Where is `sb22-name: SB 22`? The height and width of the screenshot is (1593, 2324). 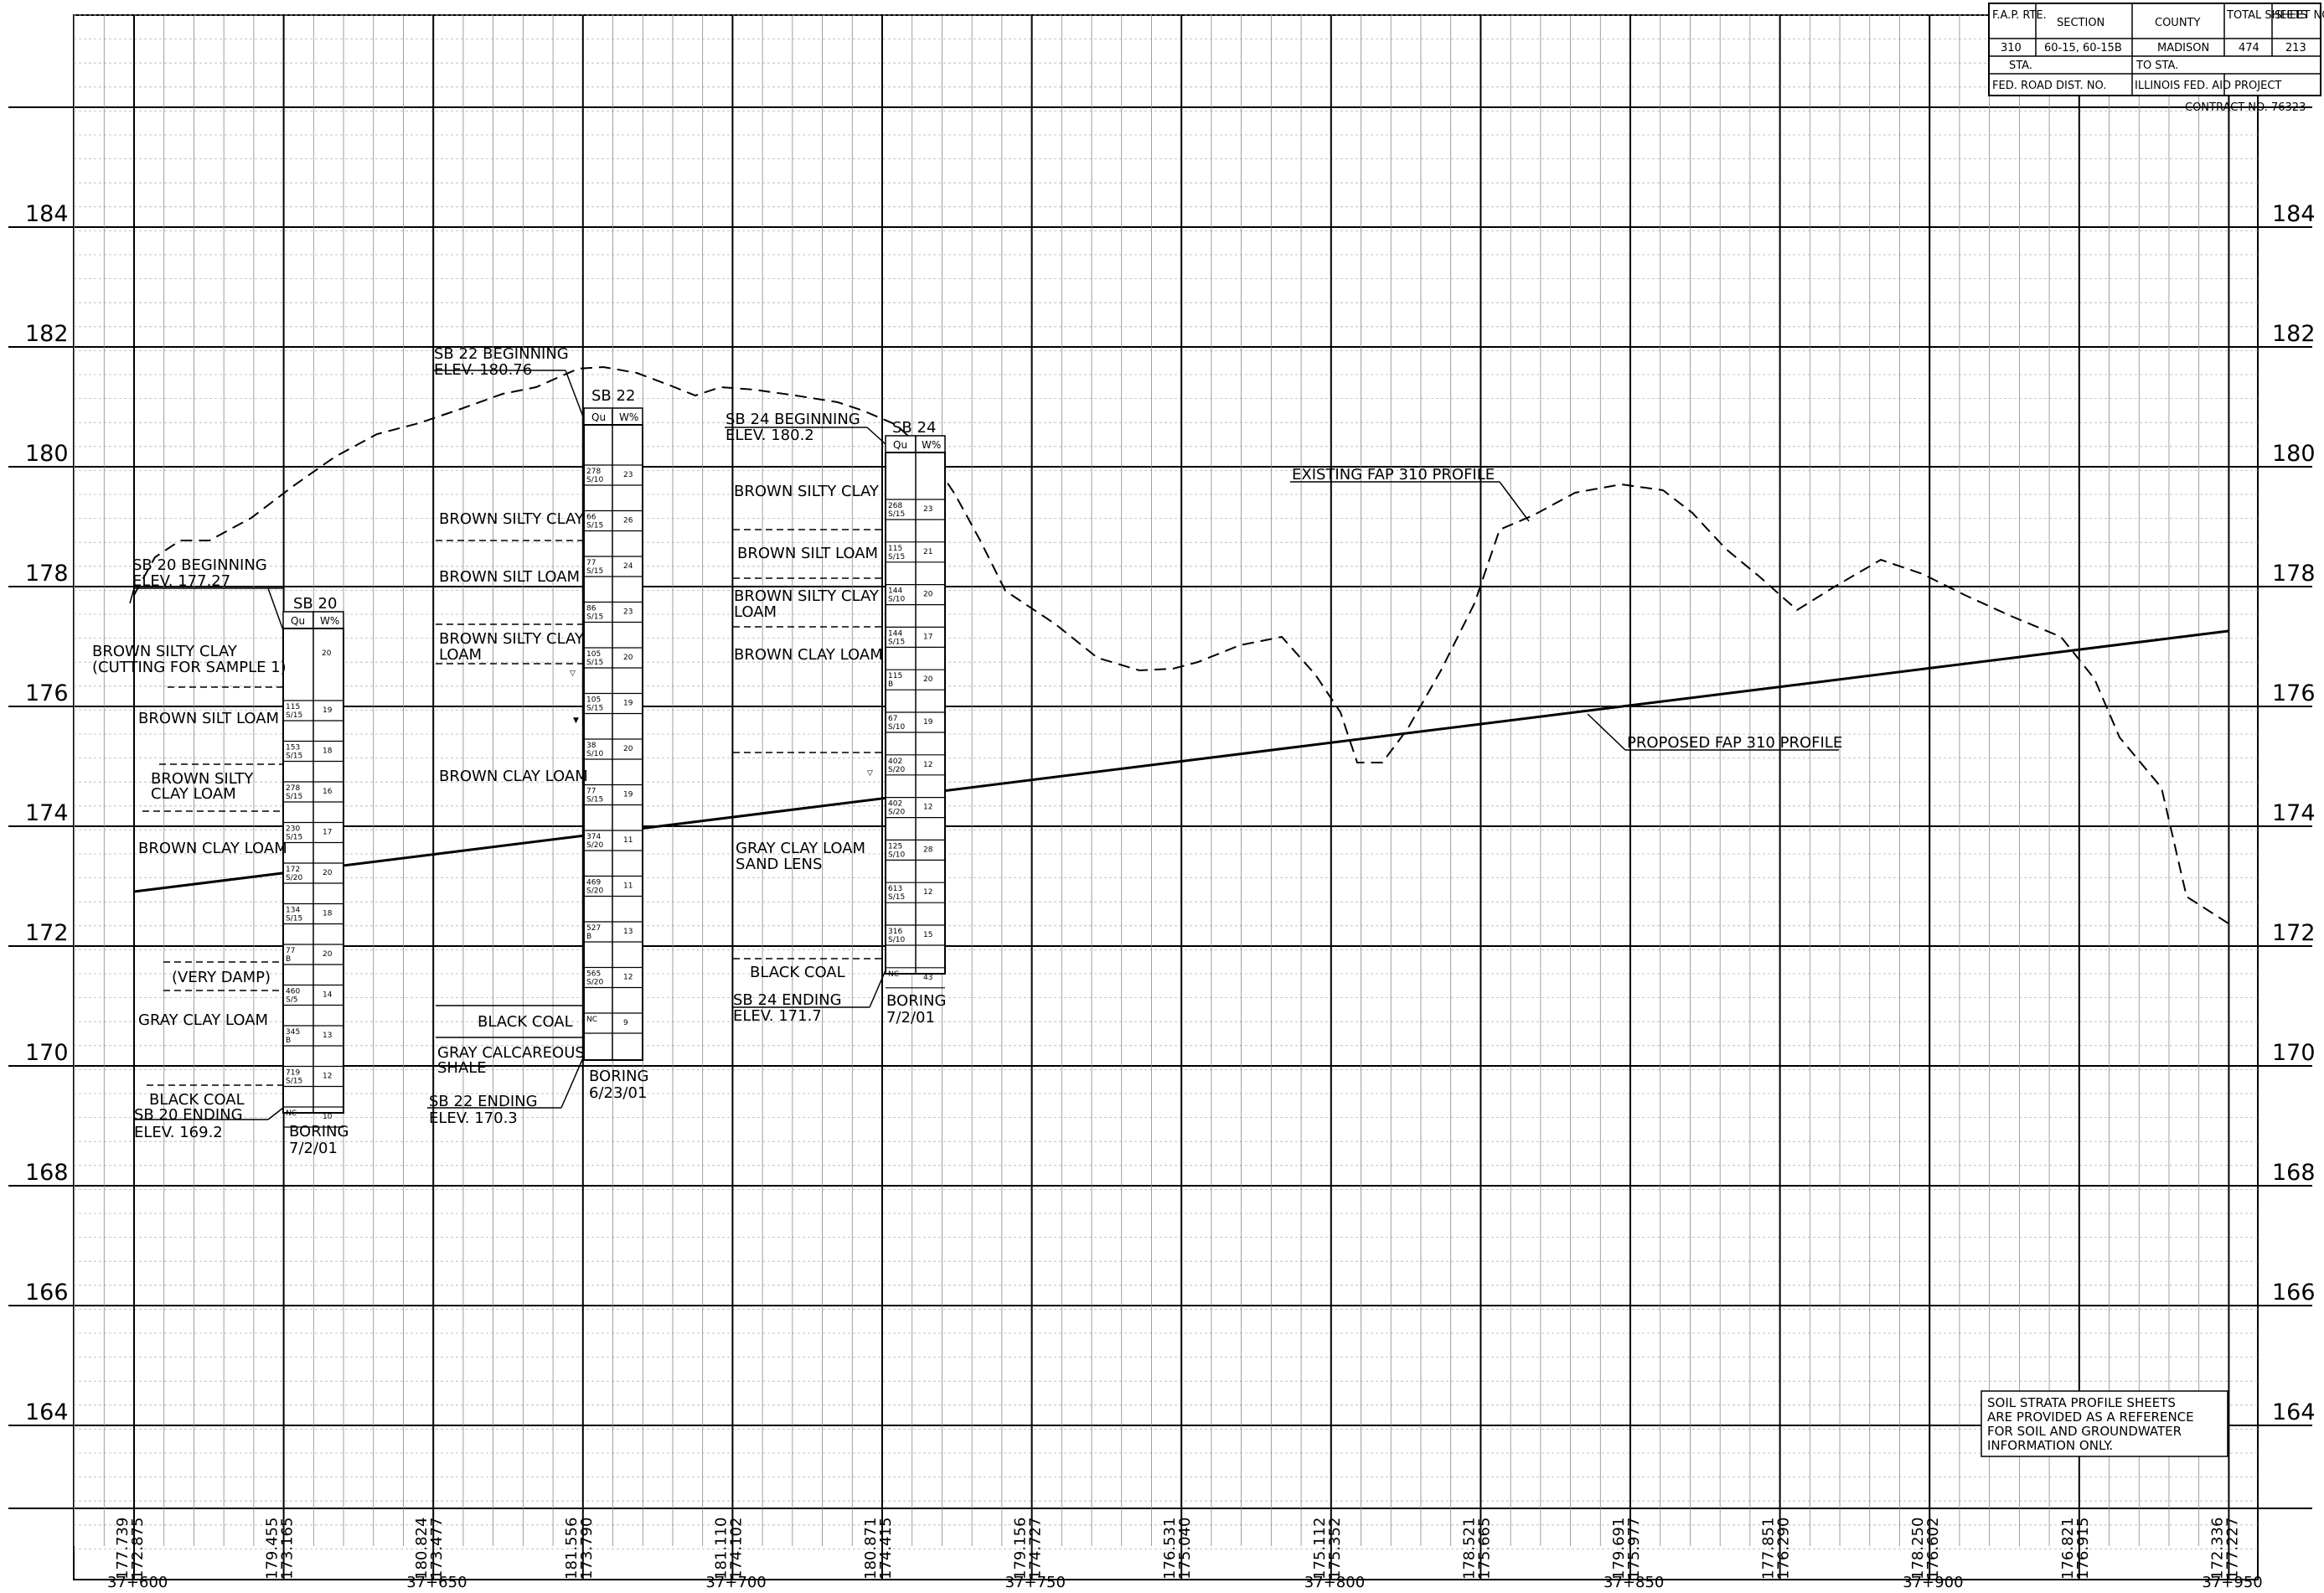 sb22-name: SB 22 is located at coordinates (613, 396).